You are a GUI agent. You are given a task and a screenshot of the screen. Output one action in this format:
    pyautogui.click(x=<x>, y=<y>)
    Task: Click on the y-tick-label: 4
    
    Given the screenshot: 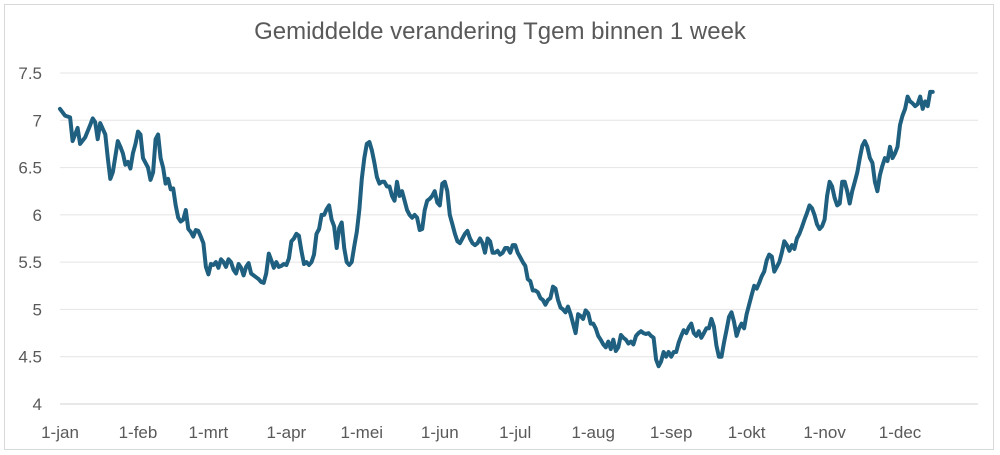 What is the action you would take?
    pyautogui.click(x=37, y=404)
    